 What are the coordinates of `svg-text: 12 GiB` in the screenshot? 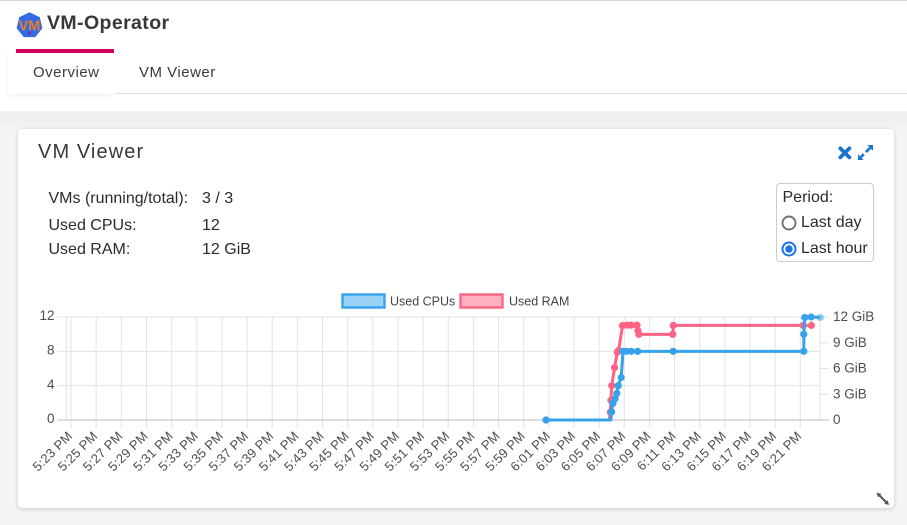 It's located at (853, 316).